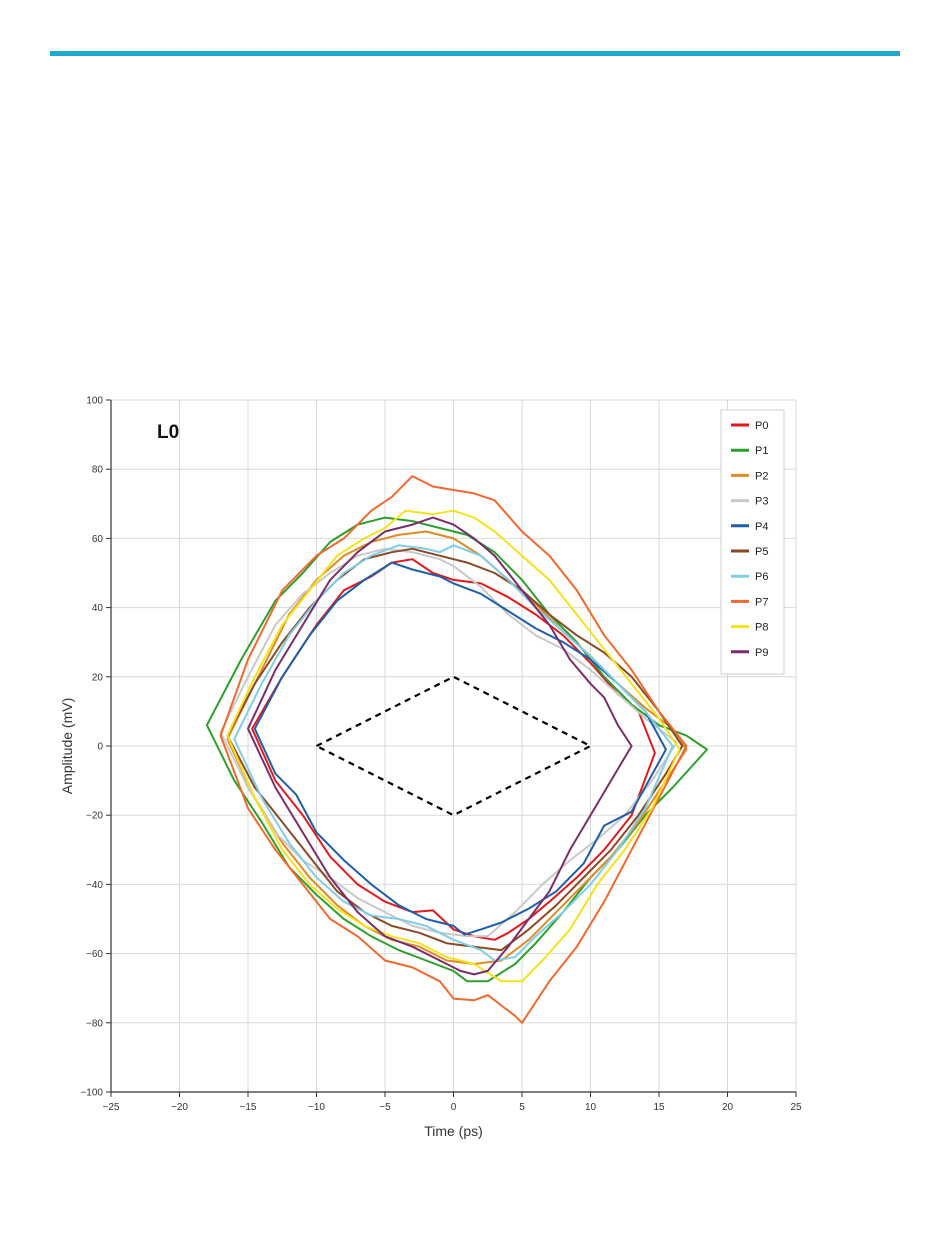 The image size is (950, 1254). I want to click on x-tick-label: −5, so click(385, 1107).